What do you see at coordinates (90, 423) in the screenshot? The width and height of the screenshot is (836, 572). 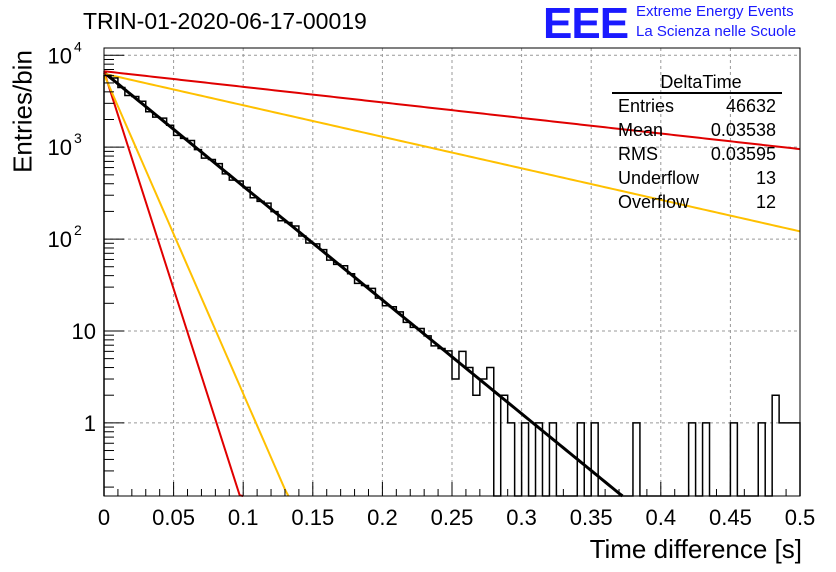 I see `y-tick-label: 1` at bounding box center [90, 423].